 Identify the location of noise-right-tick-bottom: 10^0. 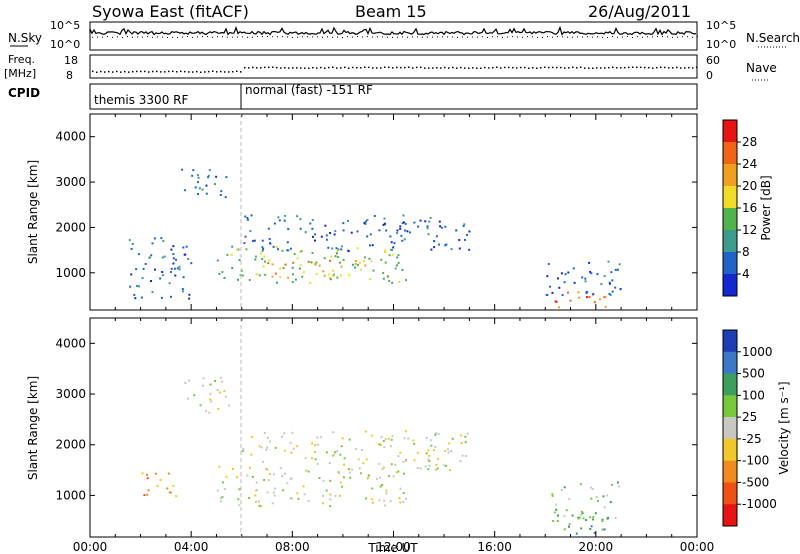
(721, 44).